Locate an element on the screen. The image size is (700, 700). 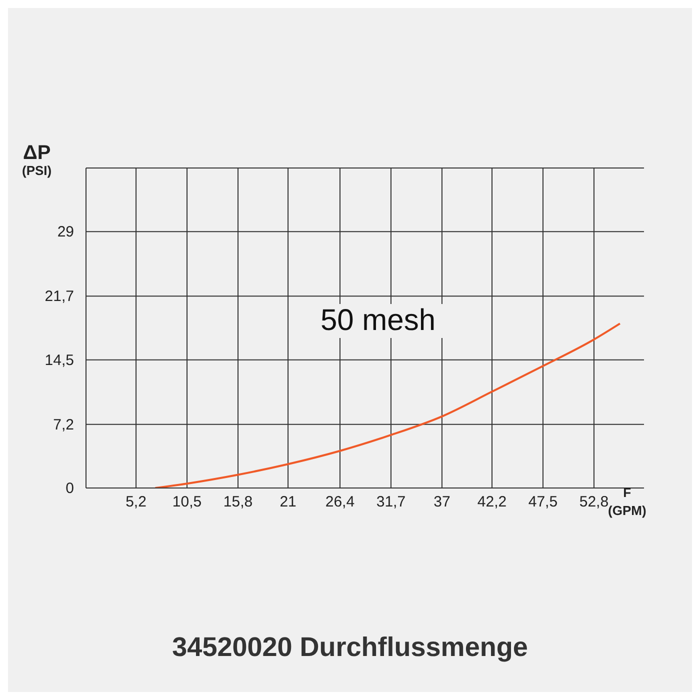
x-axis-title: F (GPM) is located at coordinates (627, 502).